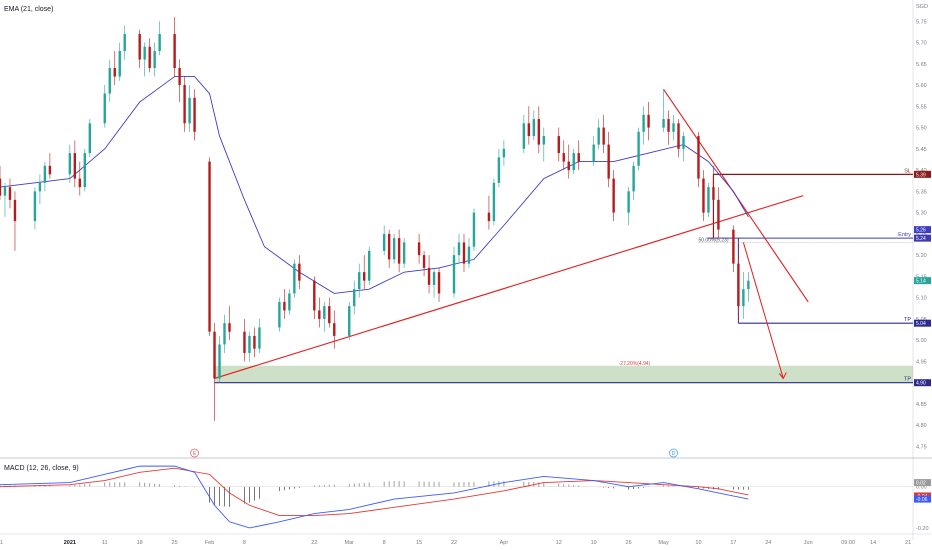 Image resolution: width=932 pixels, height=550 pixels. What do you see at coordinates (921, 44) in the screenshot?
I see `y-tick-label: 5.70` at bounding box center [921, 44].